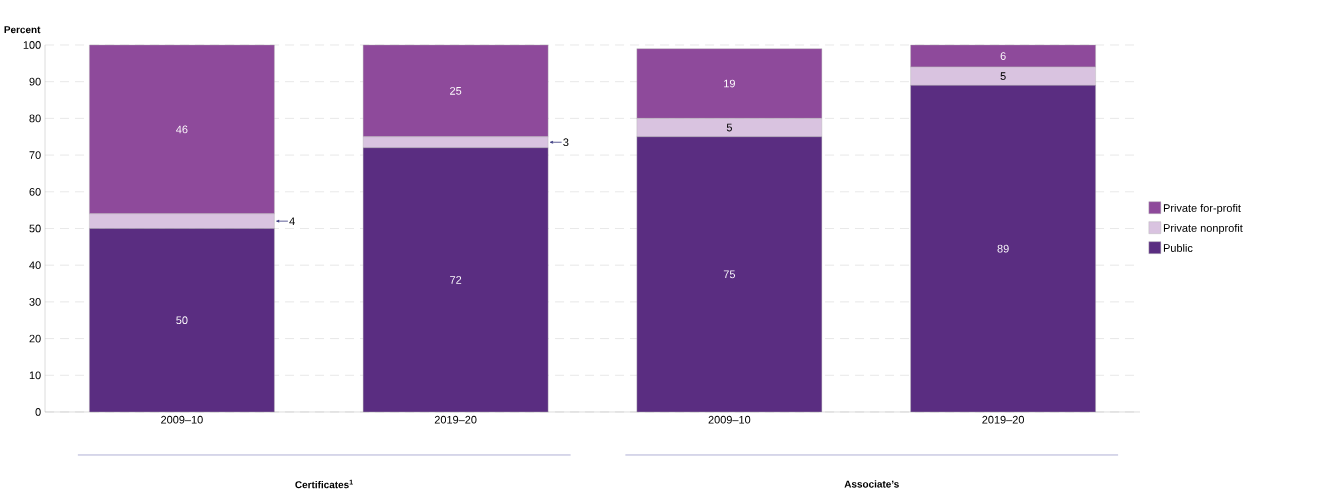 The width and height of the screenshot is (1344, 493). I want to click on data-label: 50, so click(182, 320).